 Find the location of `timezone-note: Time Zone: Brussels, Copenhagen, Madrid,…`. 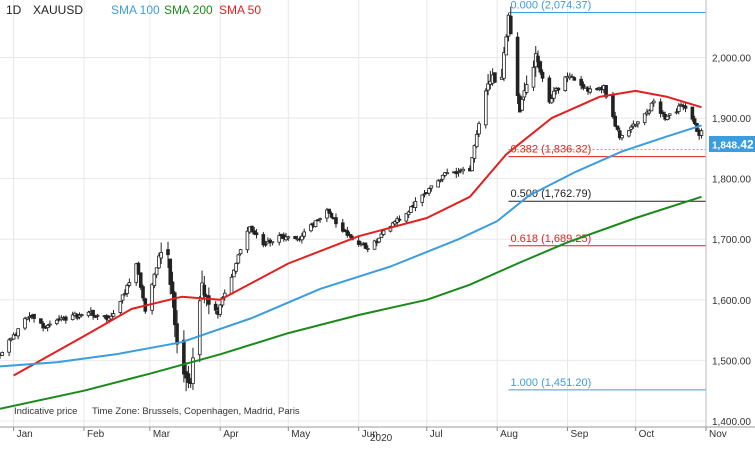

timezone-note: Time Zone: Brussels, Copenhagen, Madrid,… is located at coordinates (196, 411).